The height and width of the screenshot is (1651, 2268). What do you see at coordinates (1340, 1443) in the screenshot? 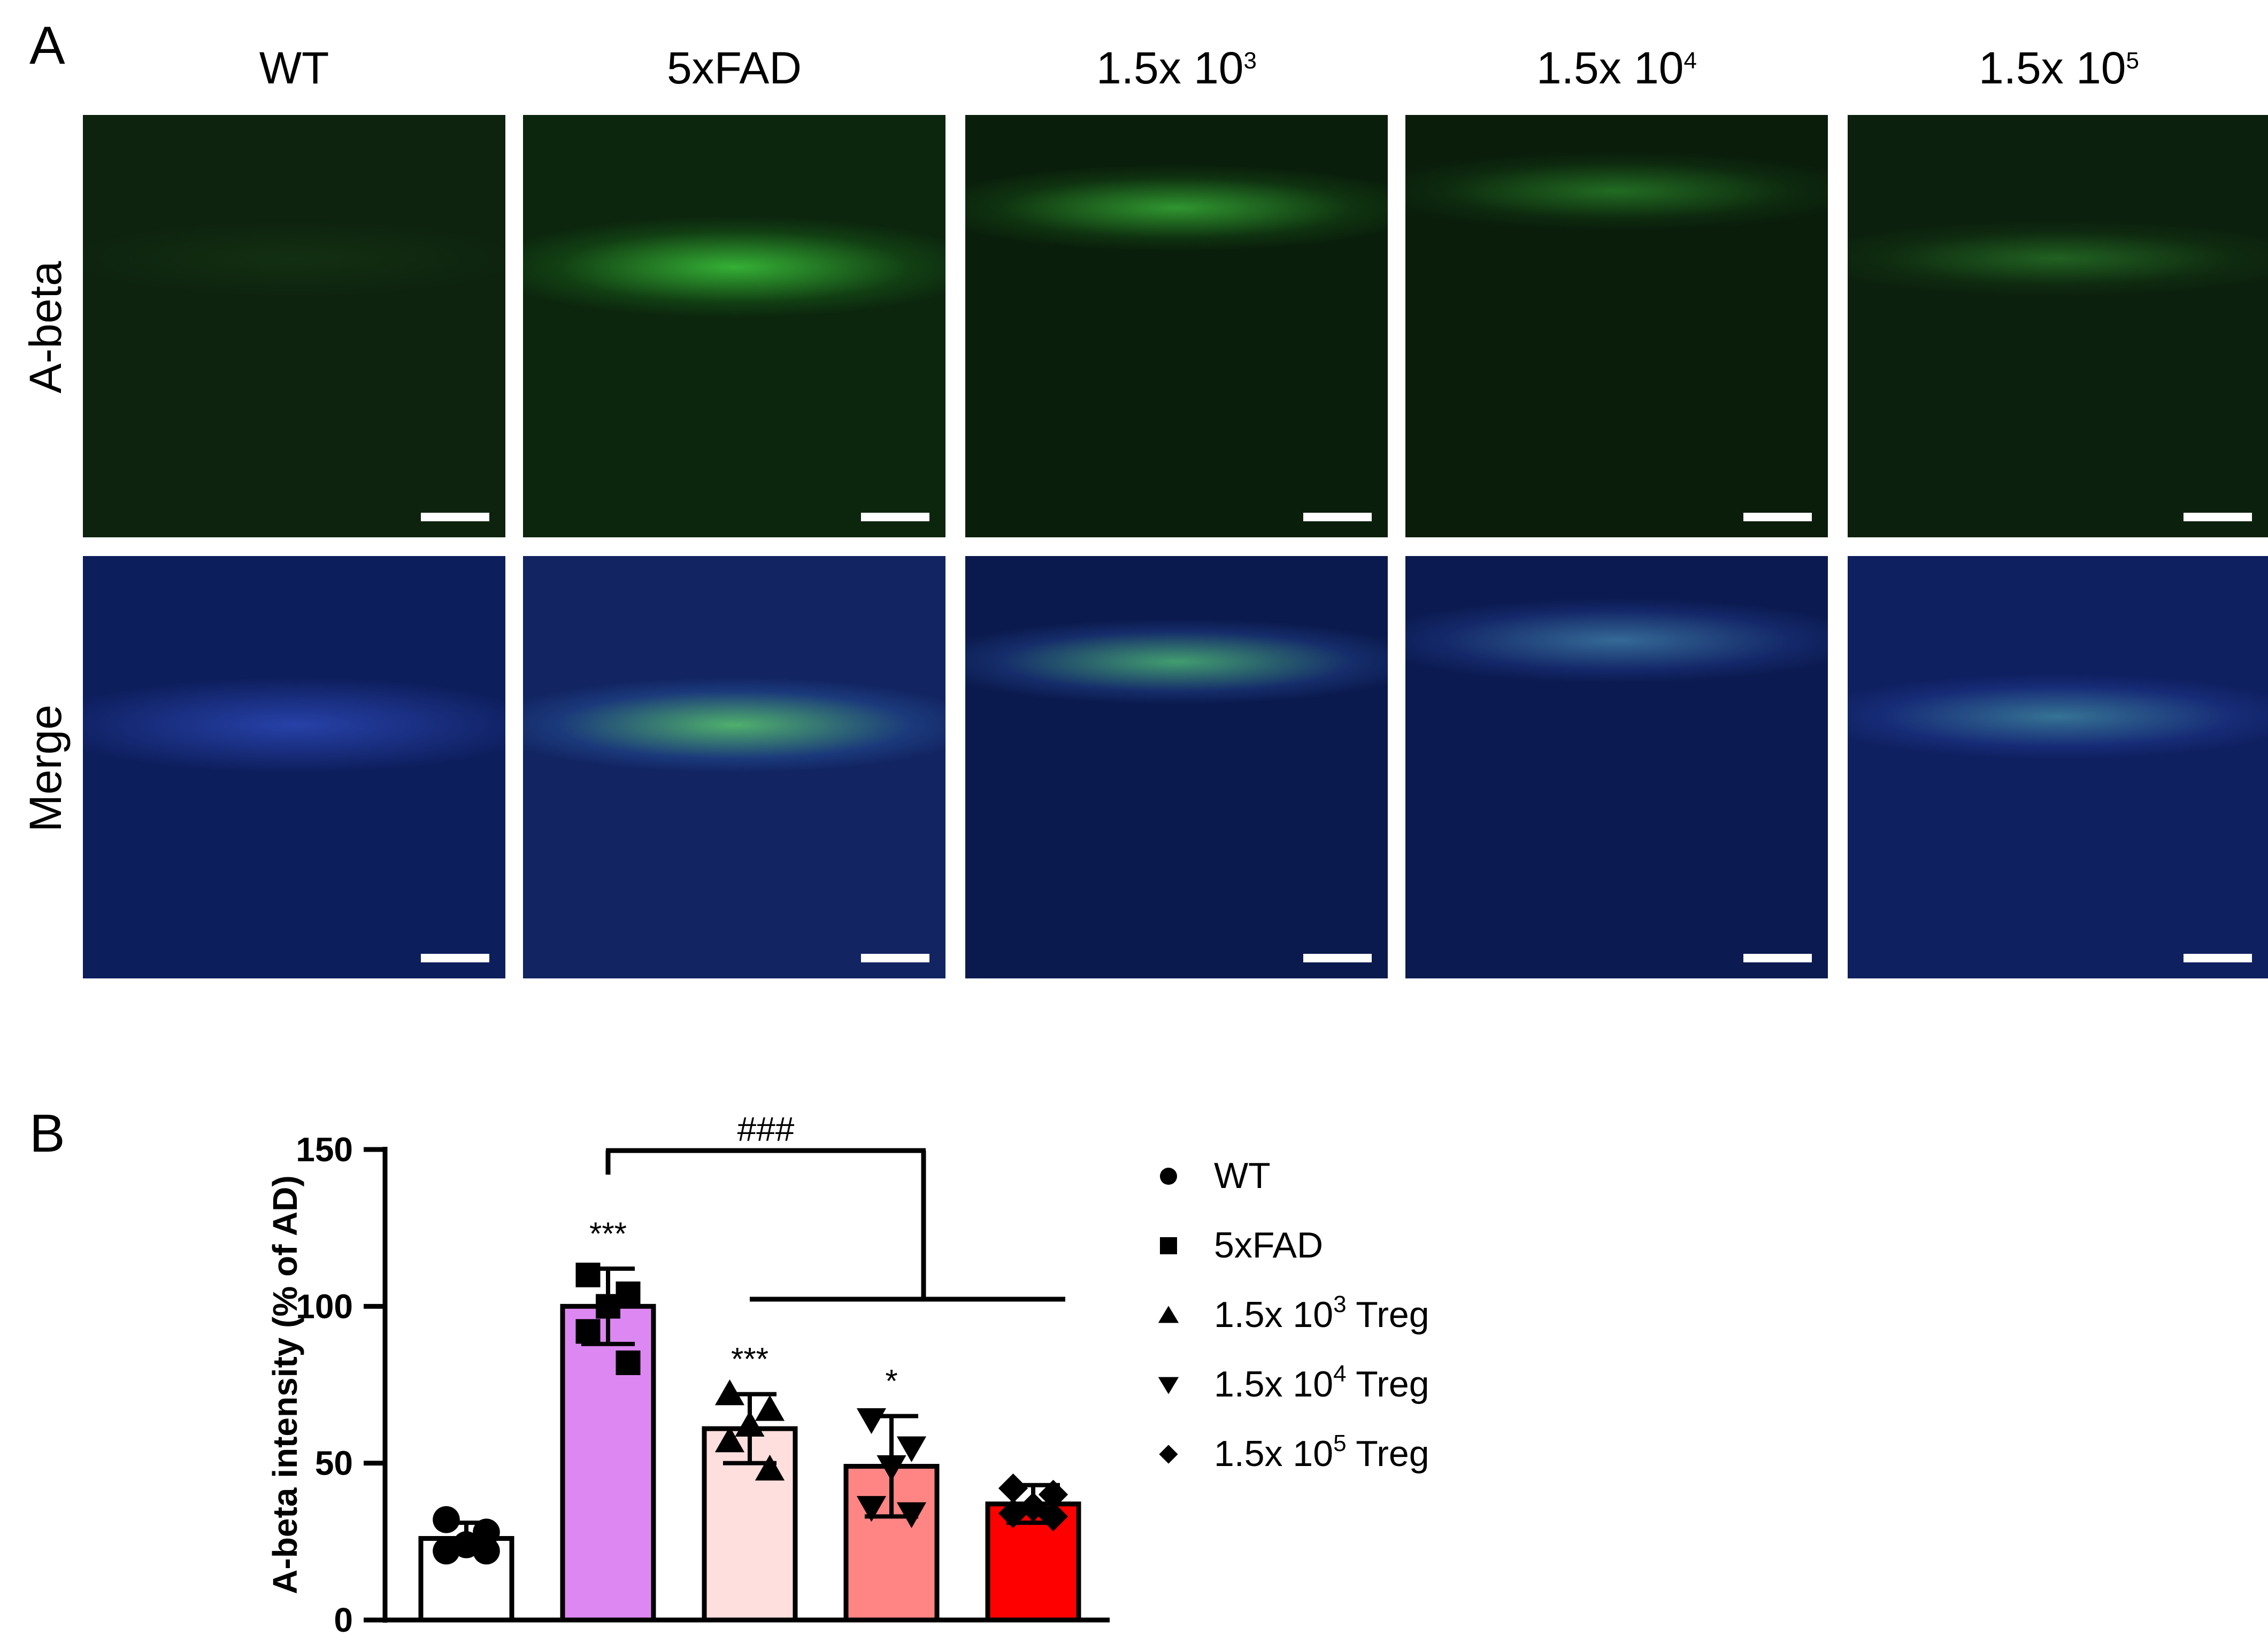
I see `legend-label-exponent: 5` at bounding box center [1340, 1443].